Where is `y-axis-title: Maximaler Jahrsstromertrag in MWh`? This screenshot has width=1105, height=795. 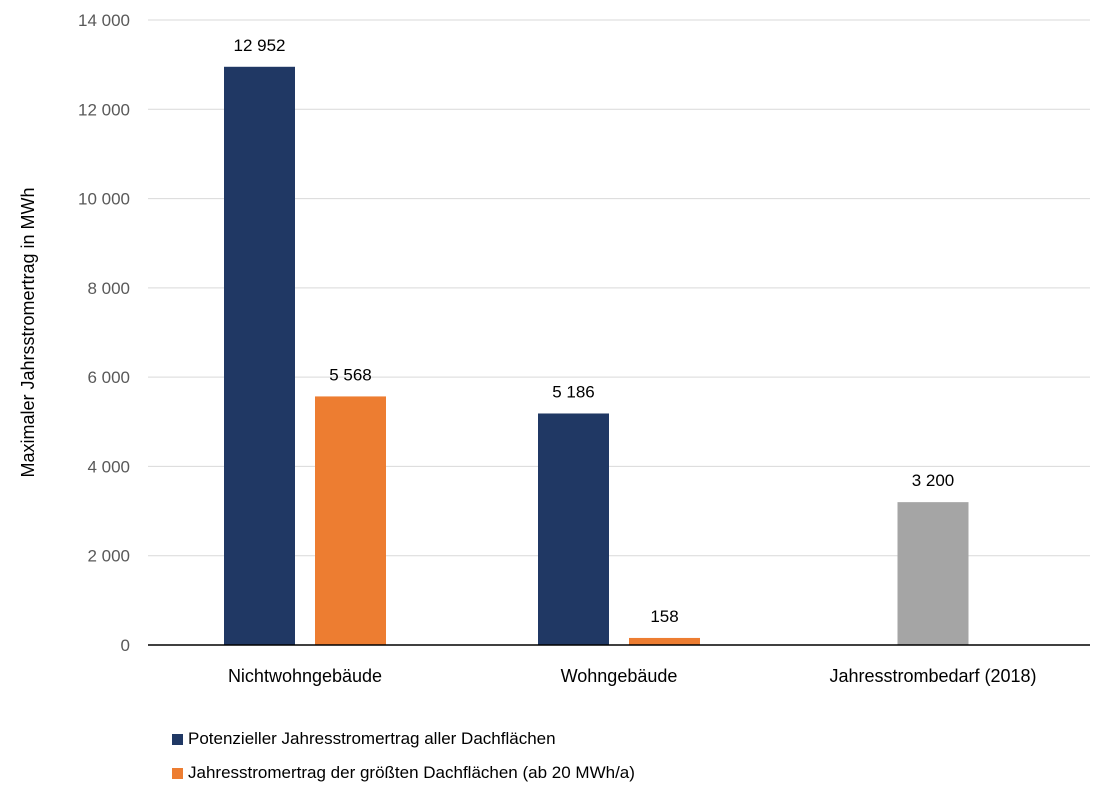
y-axis-title: Maximaler Jahrsstromertrag in MWh is located at coordinates (28, 332).